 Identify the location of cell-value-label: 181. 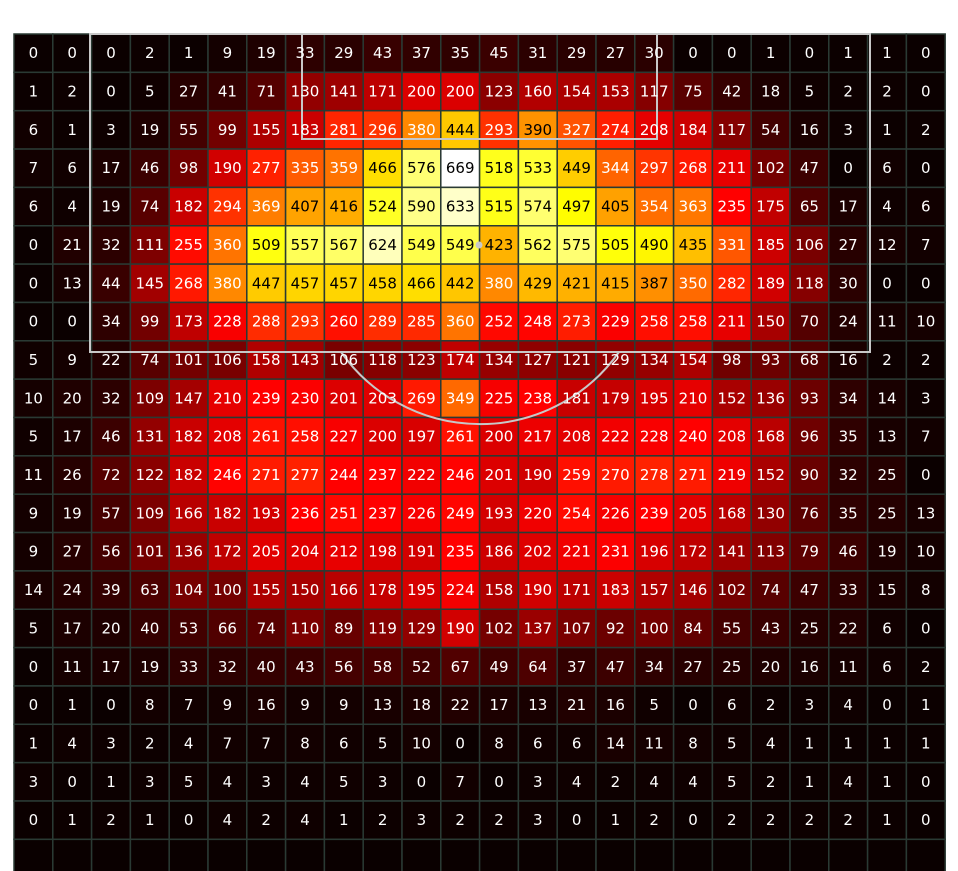
(576, 398).